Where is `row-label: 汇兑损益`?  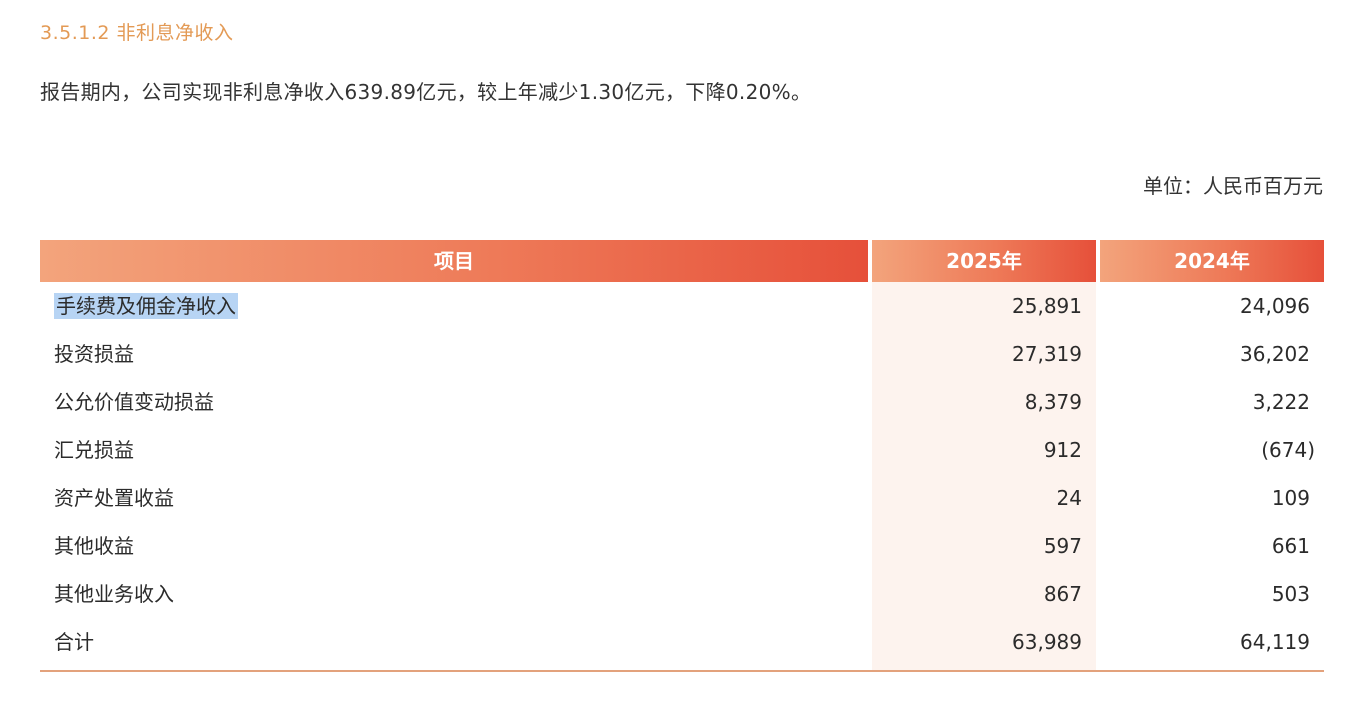
row-label: 汇兑损益 is located at coordinates (94, 450).